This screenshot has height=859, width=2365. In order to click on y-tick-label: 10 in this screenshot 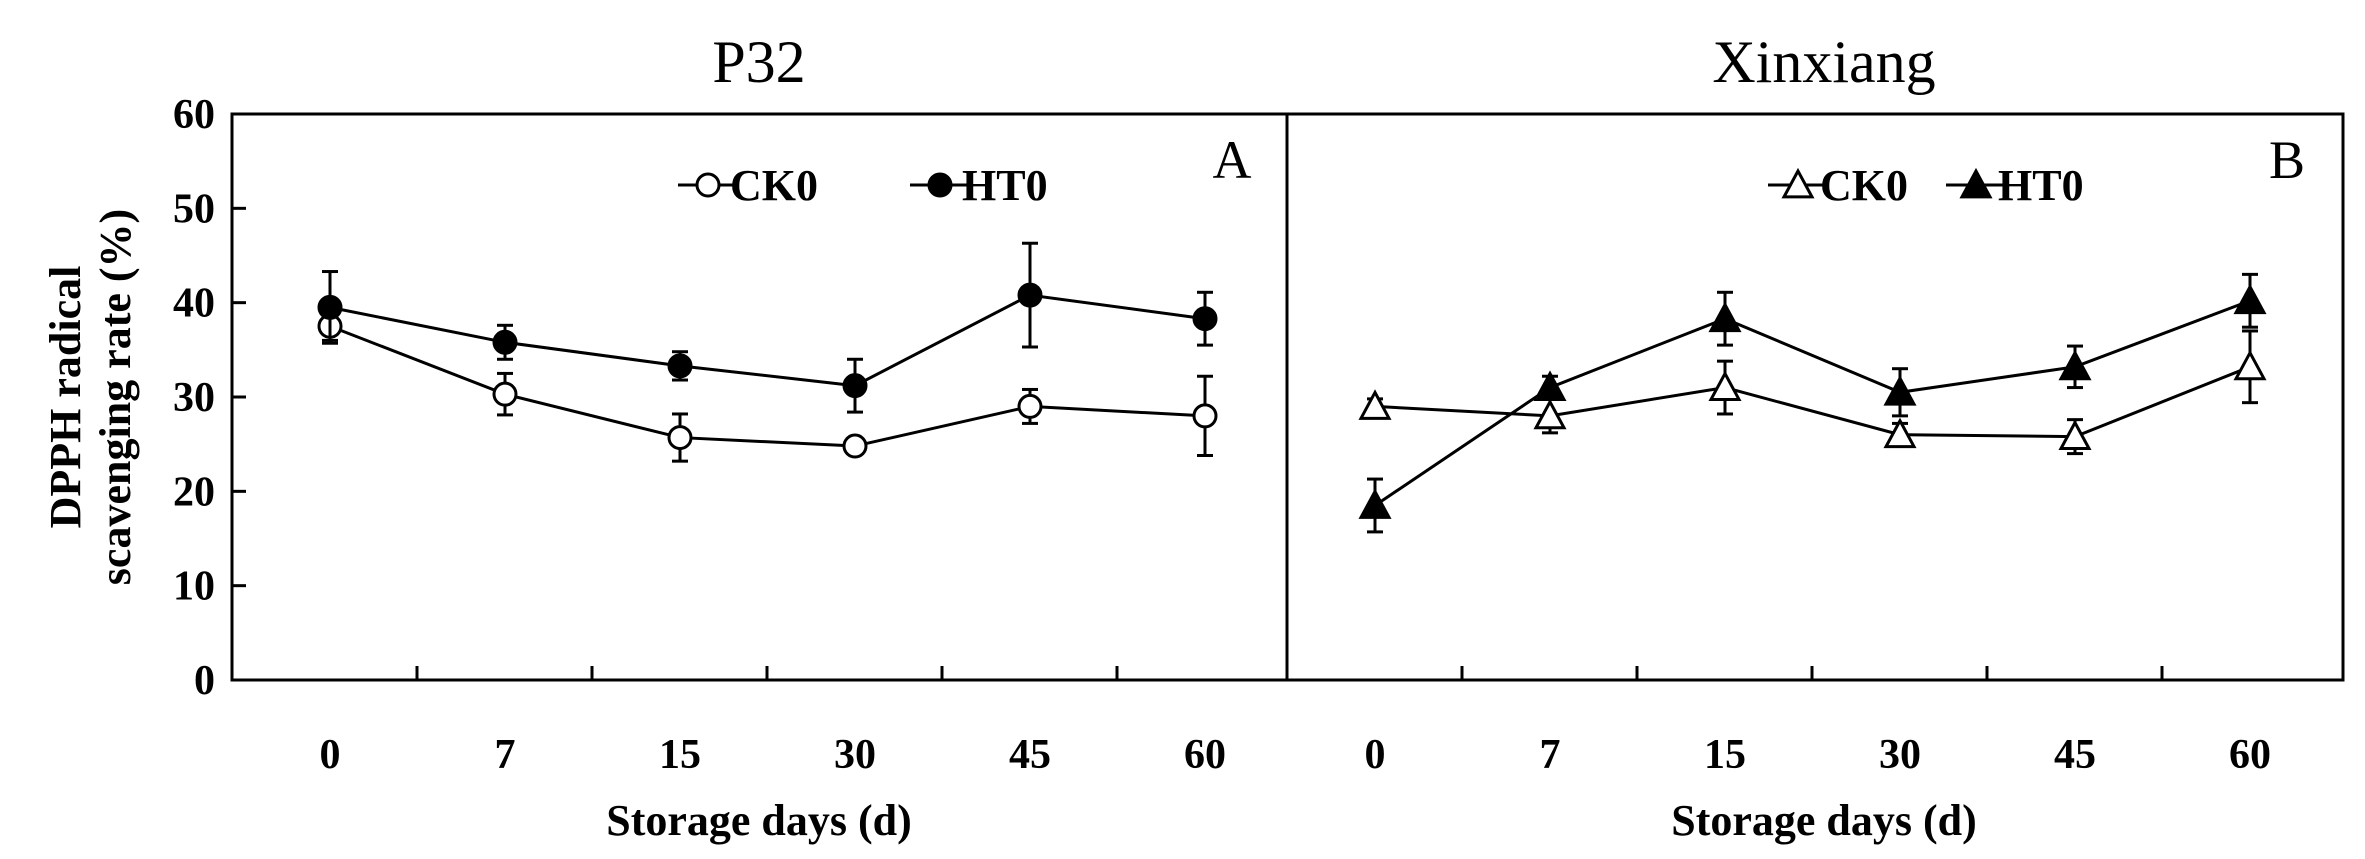, I will do `click(194, 587)`.